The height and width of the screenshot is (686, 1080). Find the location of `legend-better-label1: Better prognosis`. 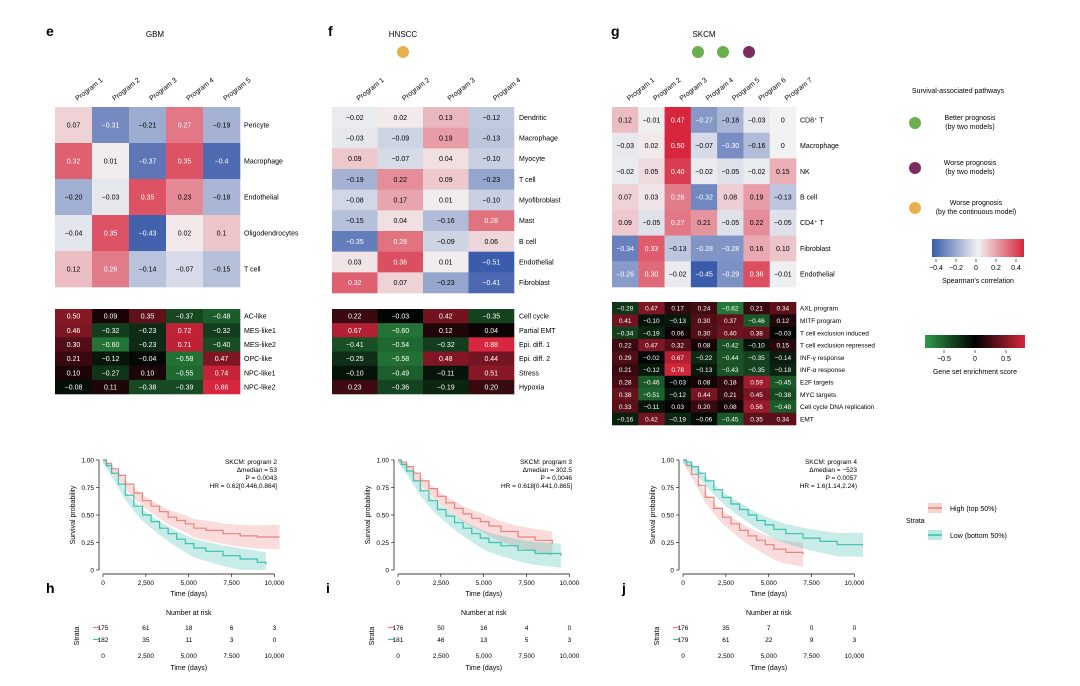

legend-better-label1: Better prognosis is located at coordinates (970, 118).